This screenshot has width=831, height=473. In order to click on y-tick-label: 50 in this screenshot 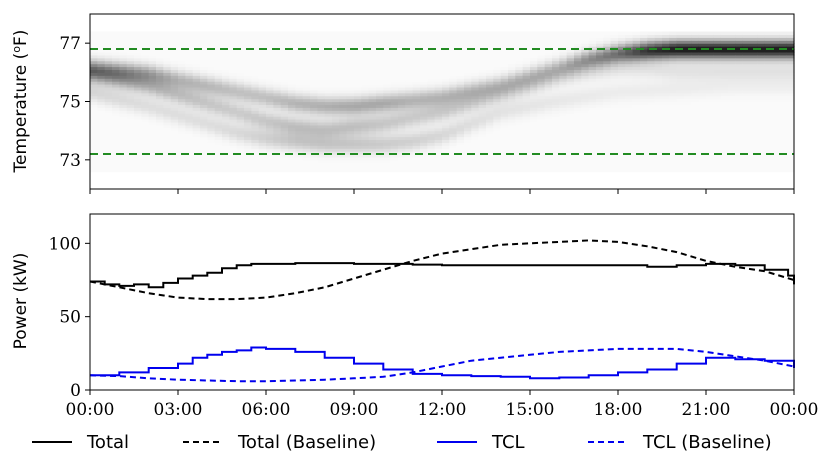, I will do `click(70, 318)`.